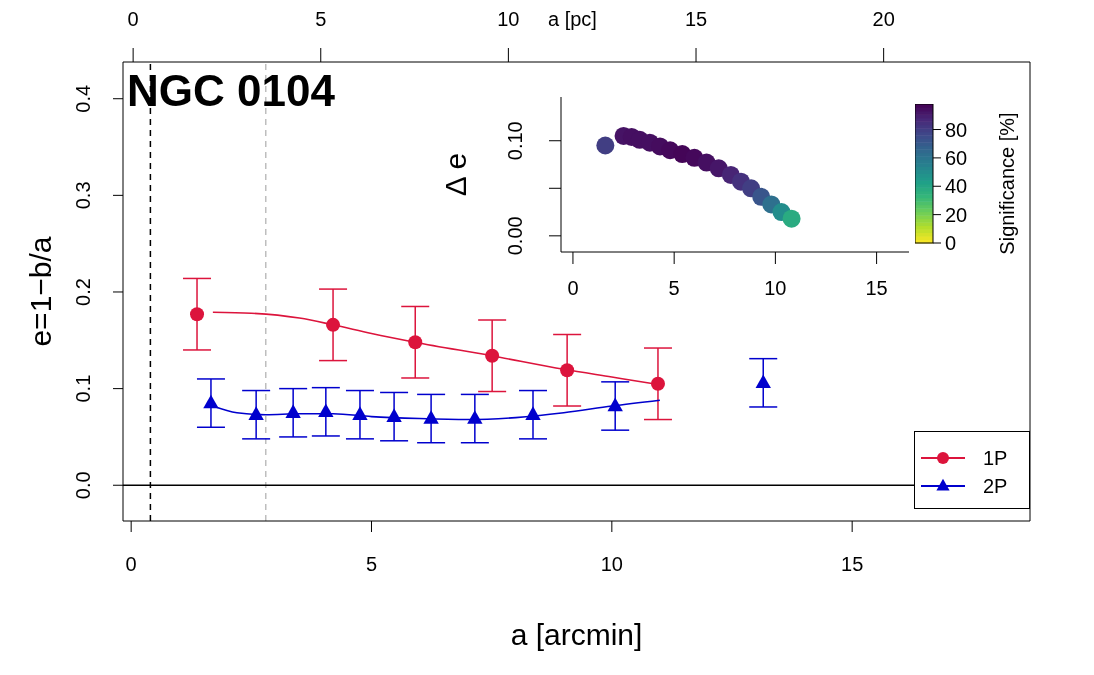 The image size is (1094, 675). What do you see at coordinates (576, 634) in the screenshot?
I see `x-axis-title: a [arcmin]` at bounding box center [576, 634].